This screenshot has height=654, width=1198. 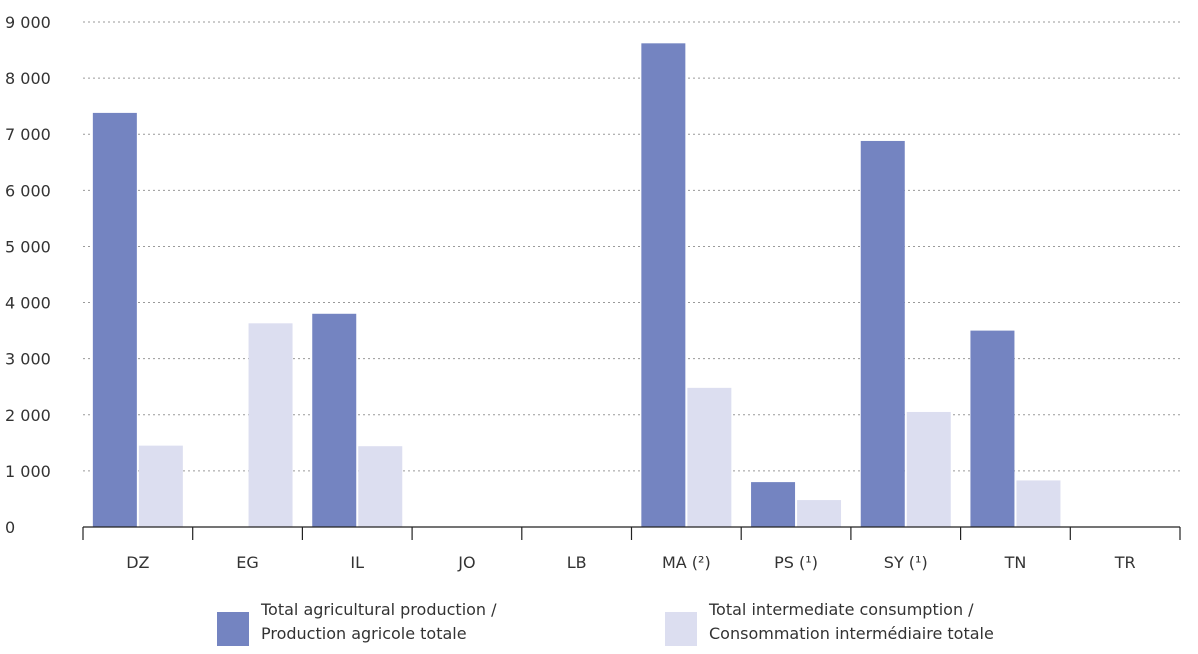 I want to click on legend-label: Total agricultural production /, so click(x=378, y=609).